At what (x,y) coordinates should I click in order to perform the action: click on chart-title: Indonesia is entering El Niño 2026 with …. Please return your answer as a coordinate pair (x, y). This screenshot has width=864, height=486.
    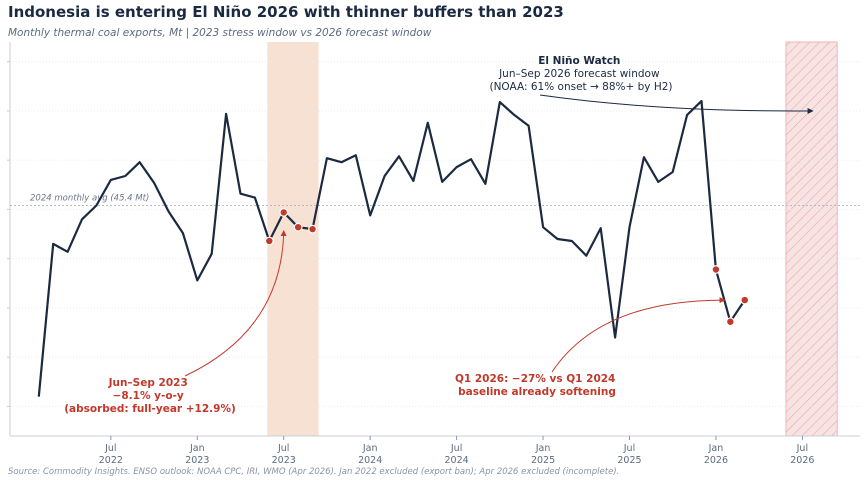
    Looking at the image, I should click on (286, 12).